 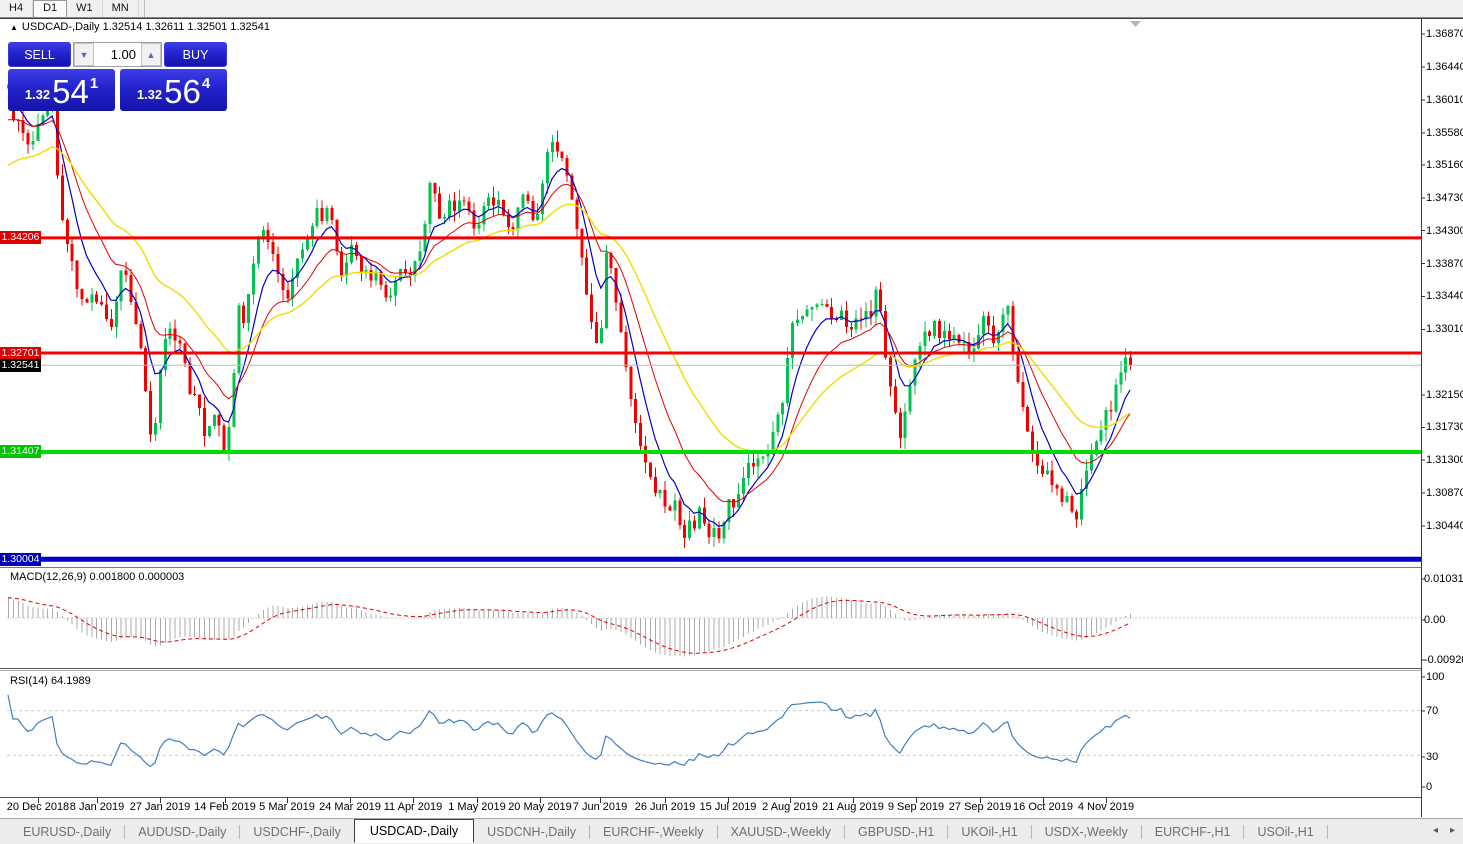 What do you see at coordinates (195, 54) in the screenshot?
I see `buy-button: BUY` at bounding box center [195, 54].